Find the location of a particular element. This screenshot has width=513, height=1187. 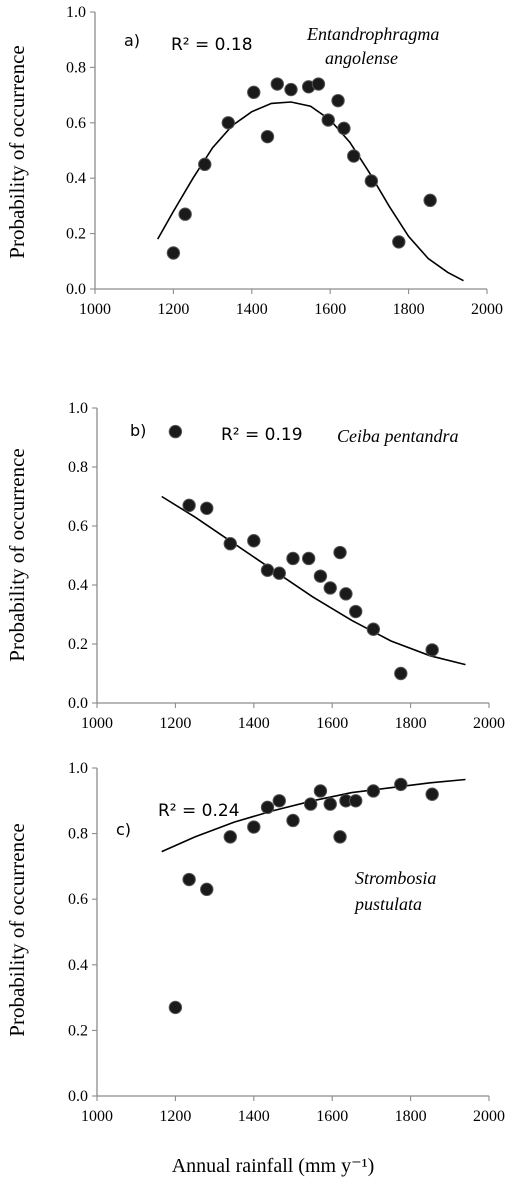

species-name: Strombosia is located at coordinates (395, 878).